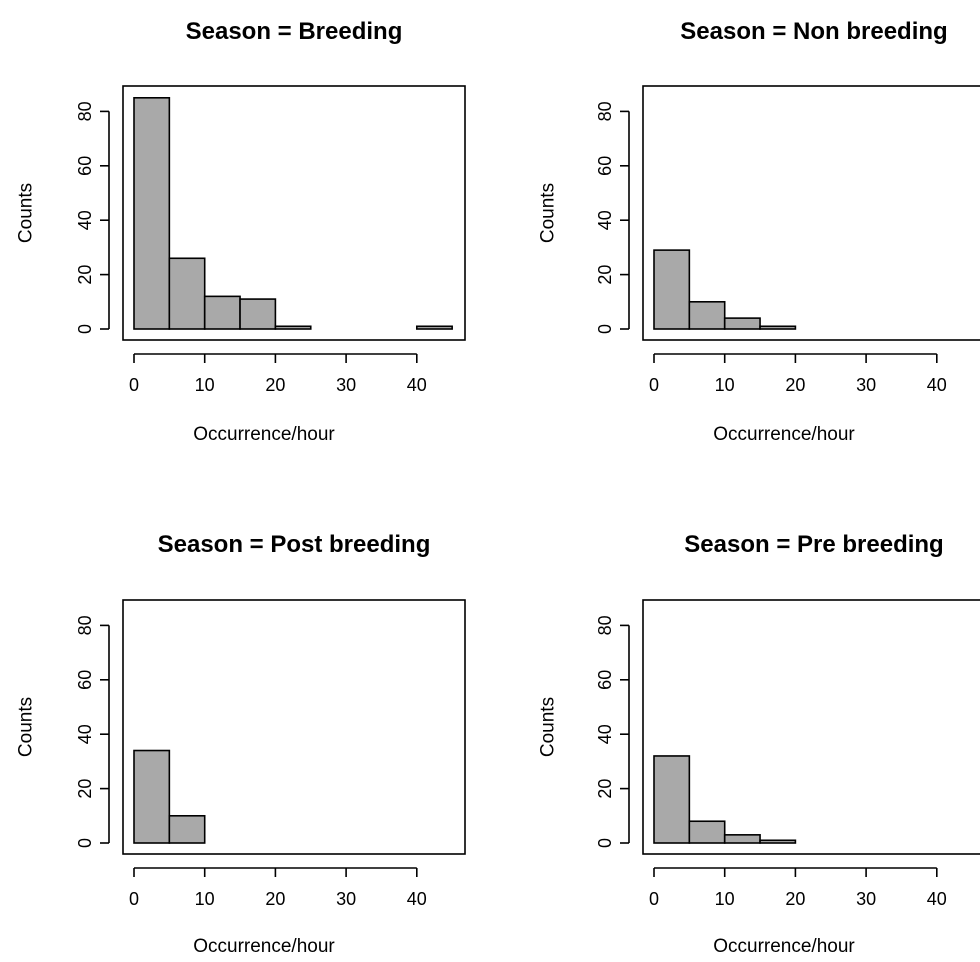  What do you see at coordinates (813, 31) in the screenshot?
I see `panel-title: Season = Non breeding` at bounding box center [813, 31].